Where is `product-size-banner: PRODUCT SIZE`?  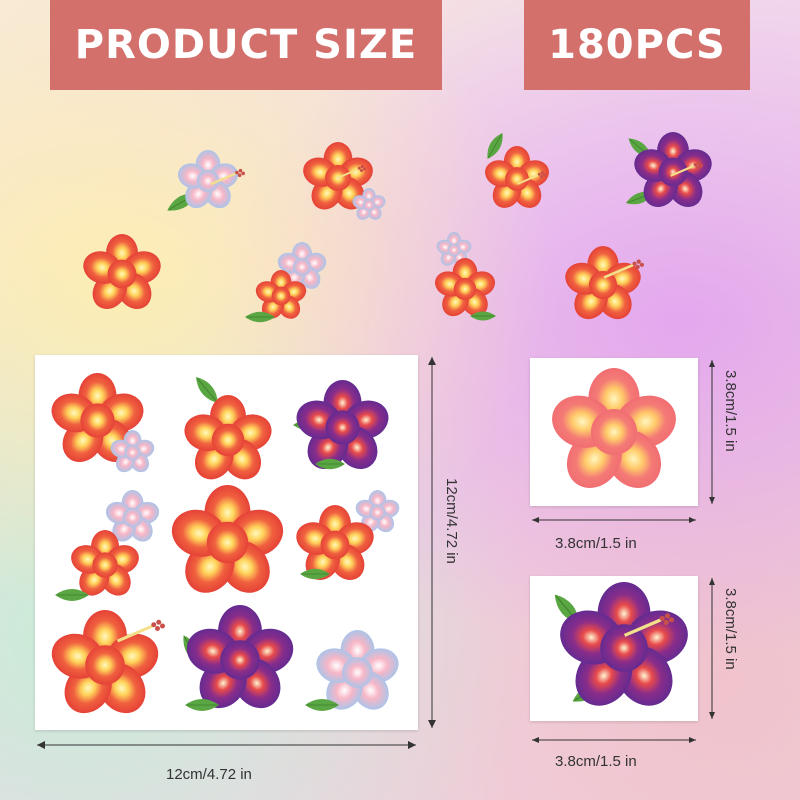 product-size-banner: PRODUCT SIZE is located at coordinates (246, 45).